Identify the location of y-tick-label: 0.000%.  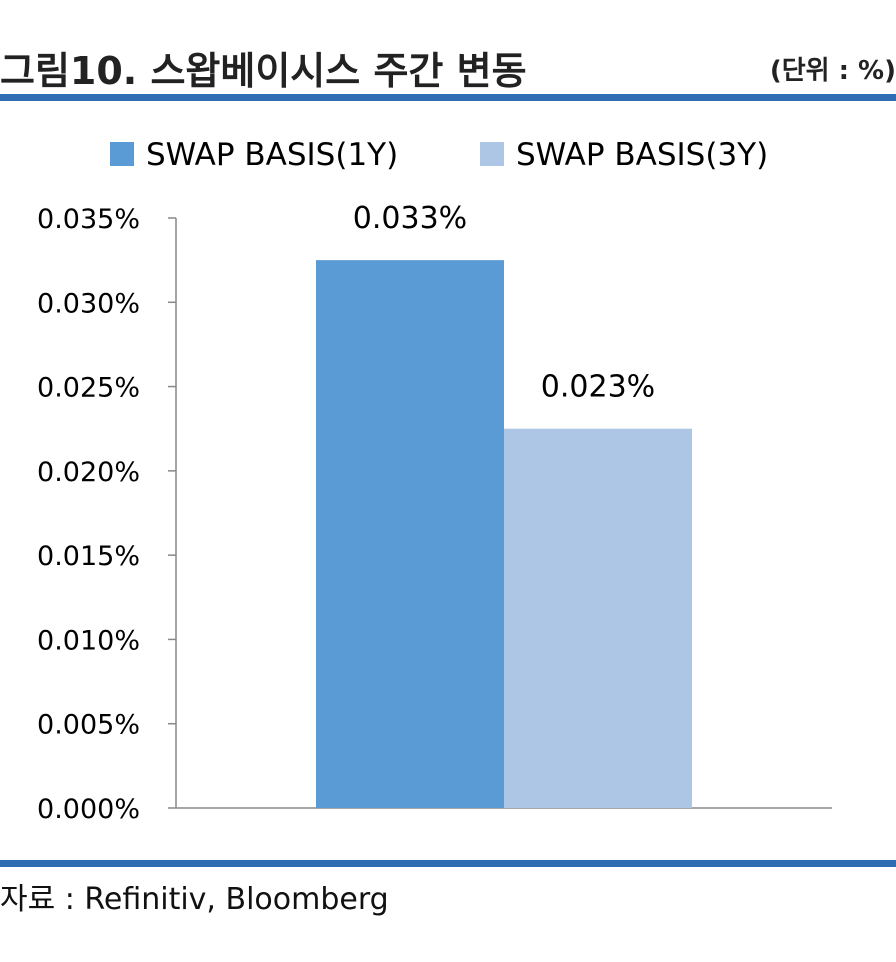
(88, 809).